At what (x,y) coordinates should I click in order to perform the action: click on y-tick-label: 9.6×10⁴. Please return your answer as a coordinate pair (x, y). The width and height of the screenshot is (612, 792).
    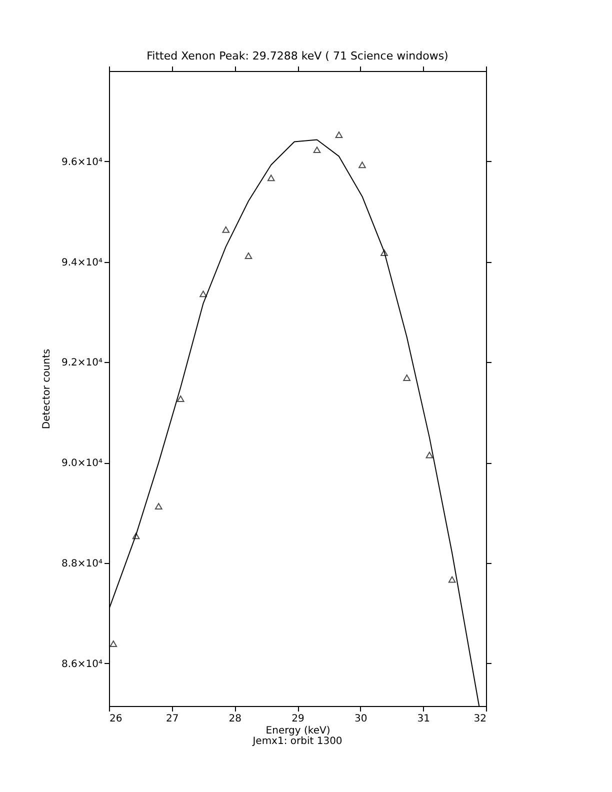
    Looking at the image, I should click on (81, 162).